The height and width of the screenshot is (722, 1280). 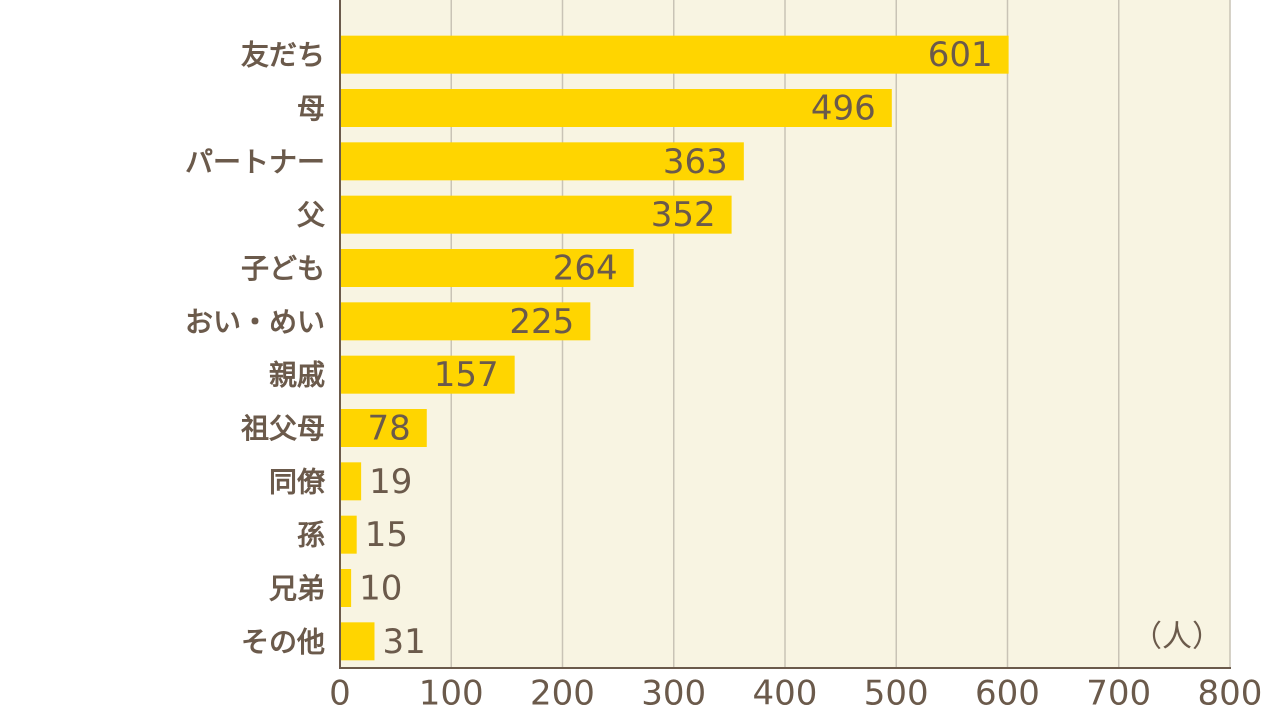 What do you see at coordinates (380, 589) in the screenshot?
I see `value-label: 10` at bounding box center [380, 589].